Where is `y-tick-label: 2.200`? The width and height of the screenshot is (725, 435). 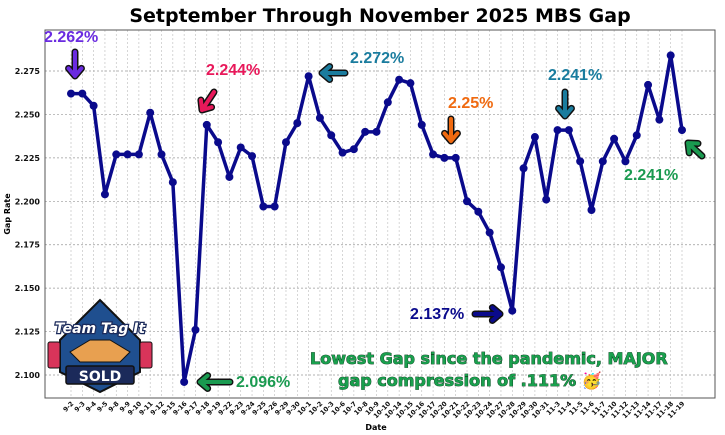 y-tick-label: 2.200 is located at coordinates (28, 201).